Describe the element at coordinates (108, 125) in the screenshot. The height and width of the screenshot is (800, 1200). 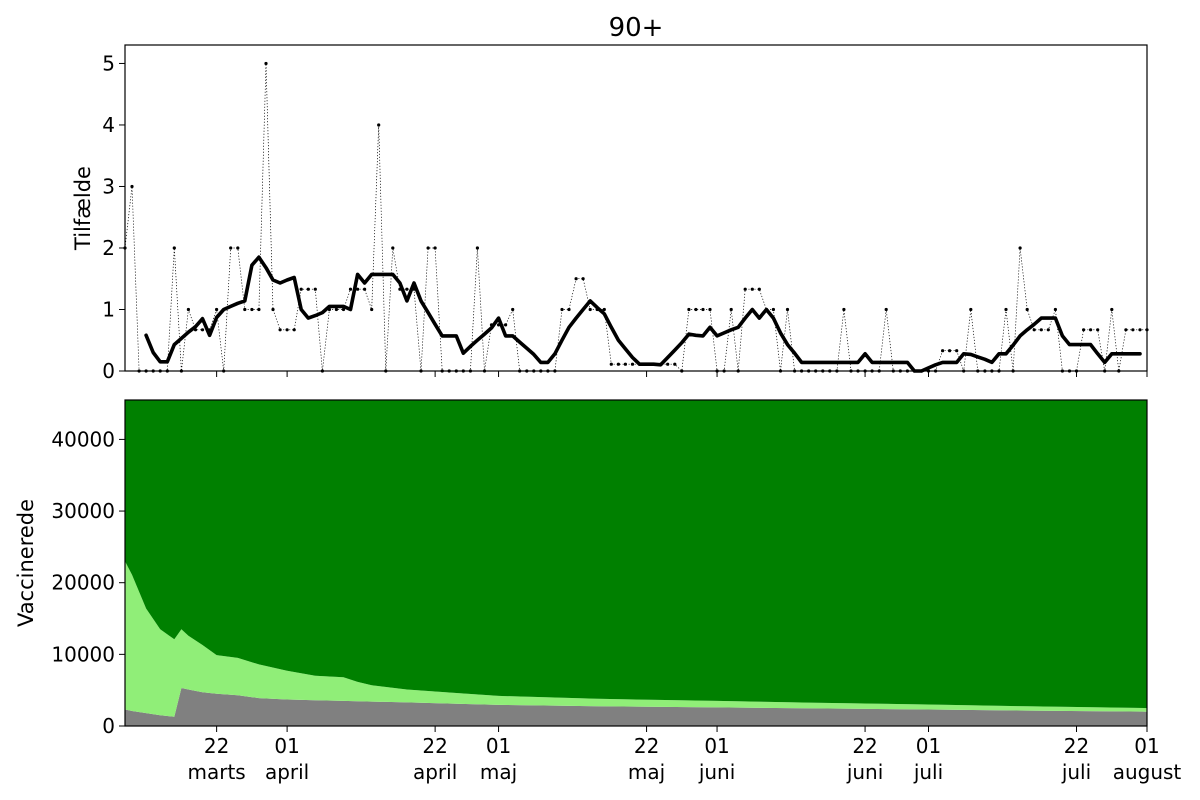
I see `y-tick-label: 4` at that location.